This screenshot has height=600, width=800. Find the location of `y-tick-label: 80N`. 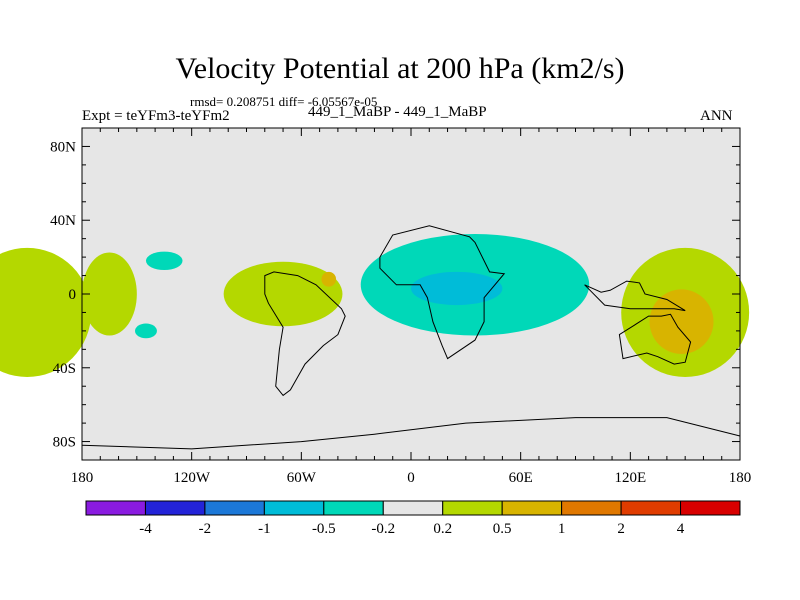

y-tick-label: 80N is located at coordinates (63, 147).